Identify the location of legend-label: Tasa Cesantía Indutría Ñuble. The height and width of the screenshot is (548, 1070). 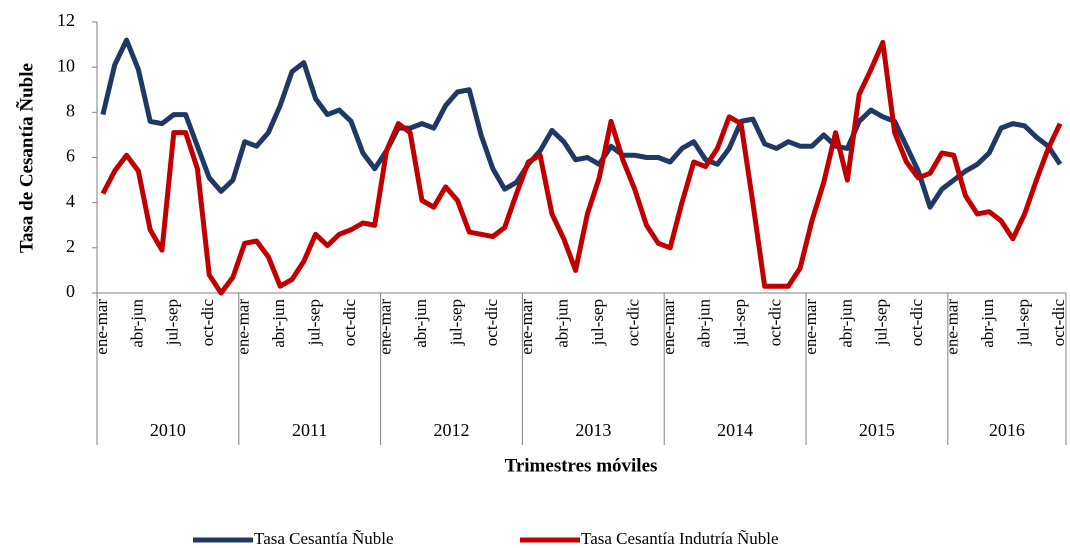
(680, 538).